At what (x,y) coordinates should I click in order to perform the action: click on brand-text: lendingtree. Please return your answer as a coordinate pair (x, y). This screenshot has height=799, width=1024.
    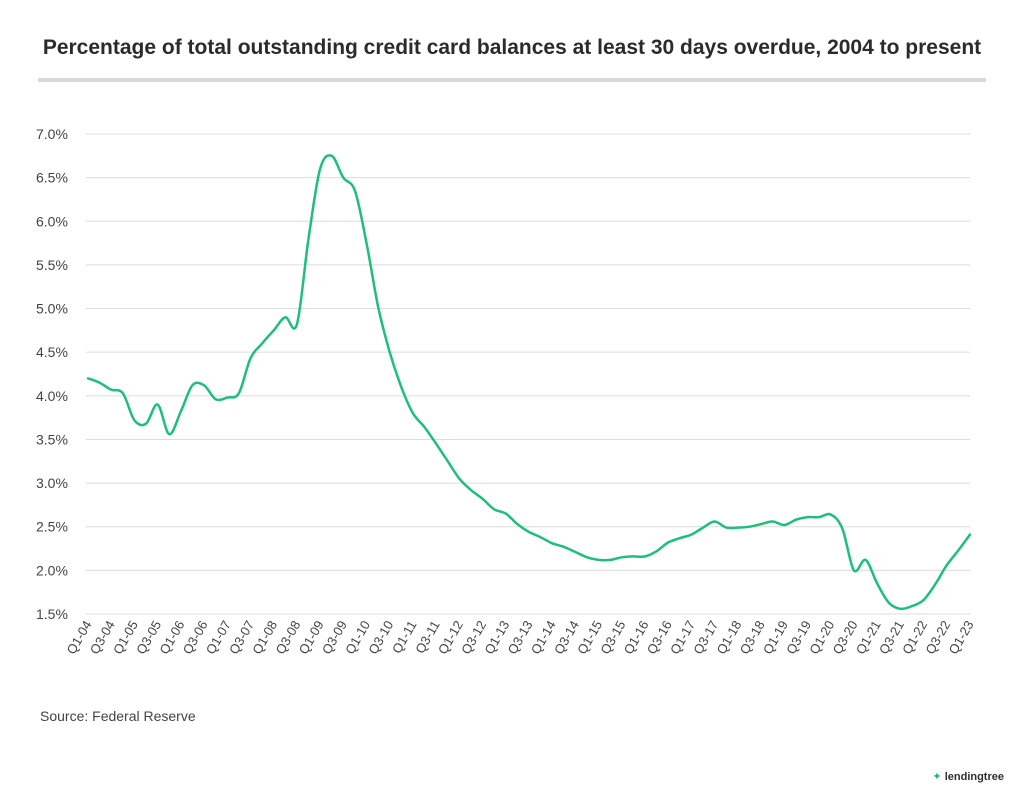
    Looking at the image, I should click on (974, 777).